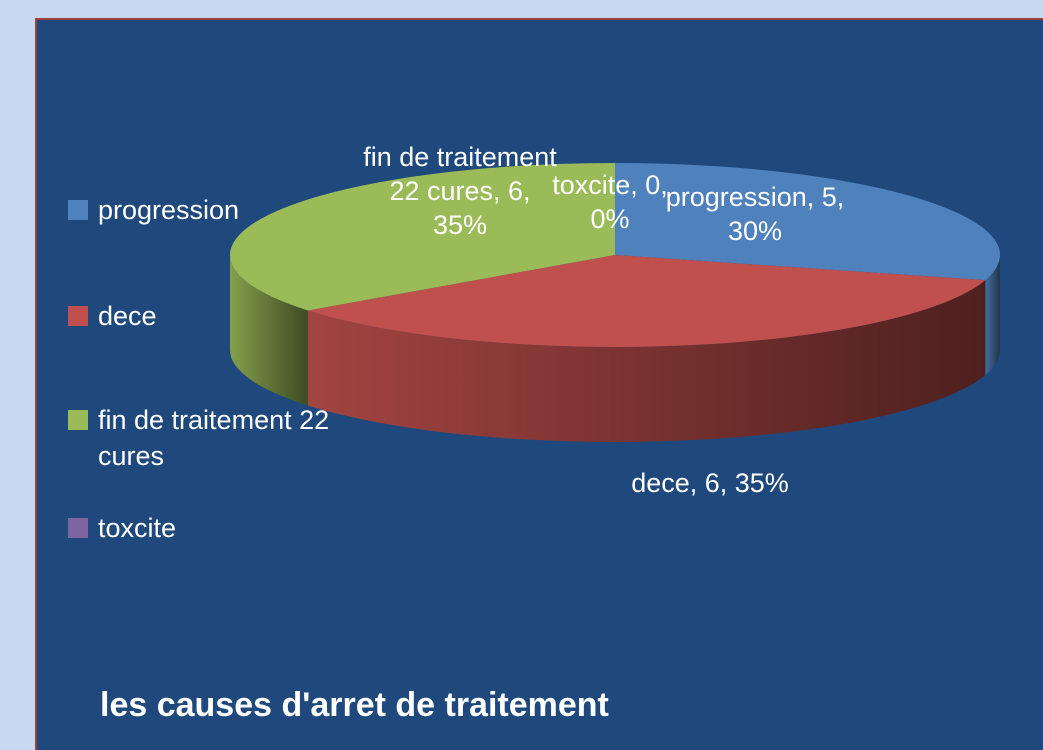  Describe the element at coordinates (127, 316) in the screenshot. I see `legend-label: dece` at that location.